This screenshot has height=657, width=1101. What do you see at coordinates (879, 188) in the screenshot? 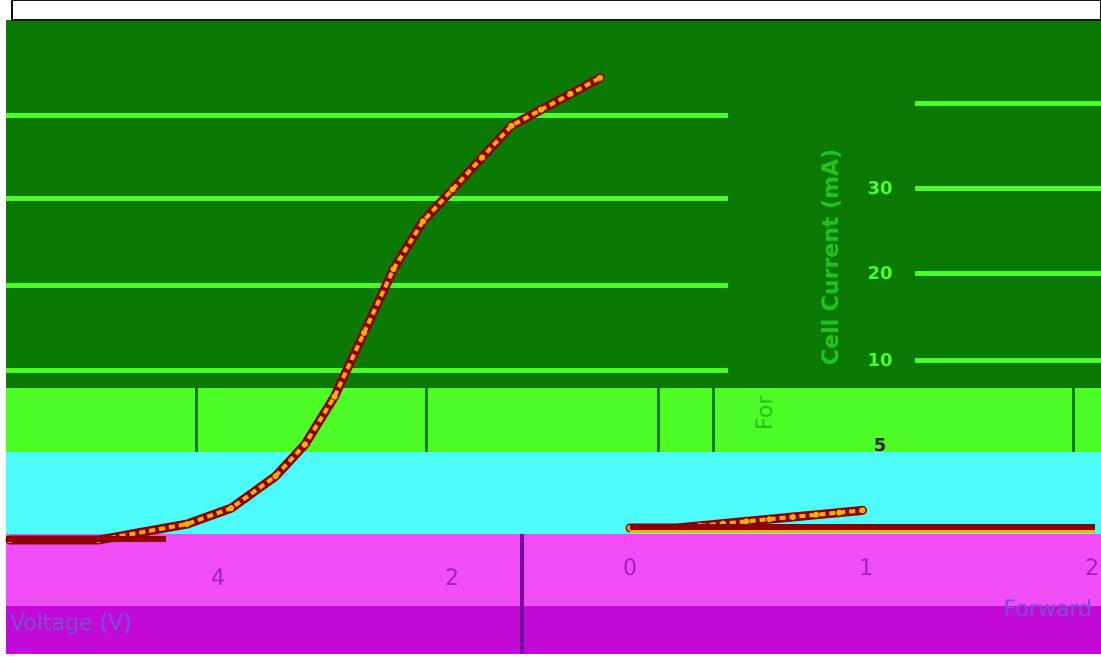
I see `inset-y-tick-label-3: 30` at bounding box center [879, 188].